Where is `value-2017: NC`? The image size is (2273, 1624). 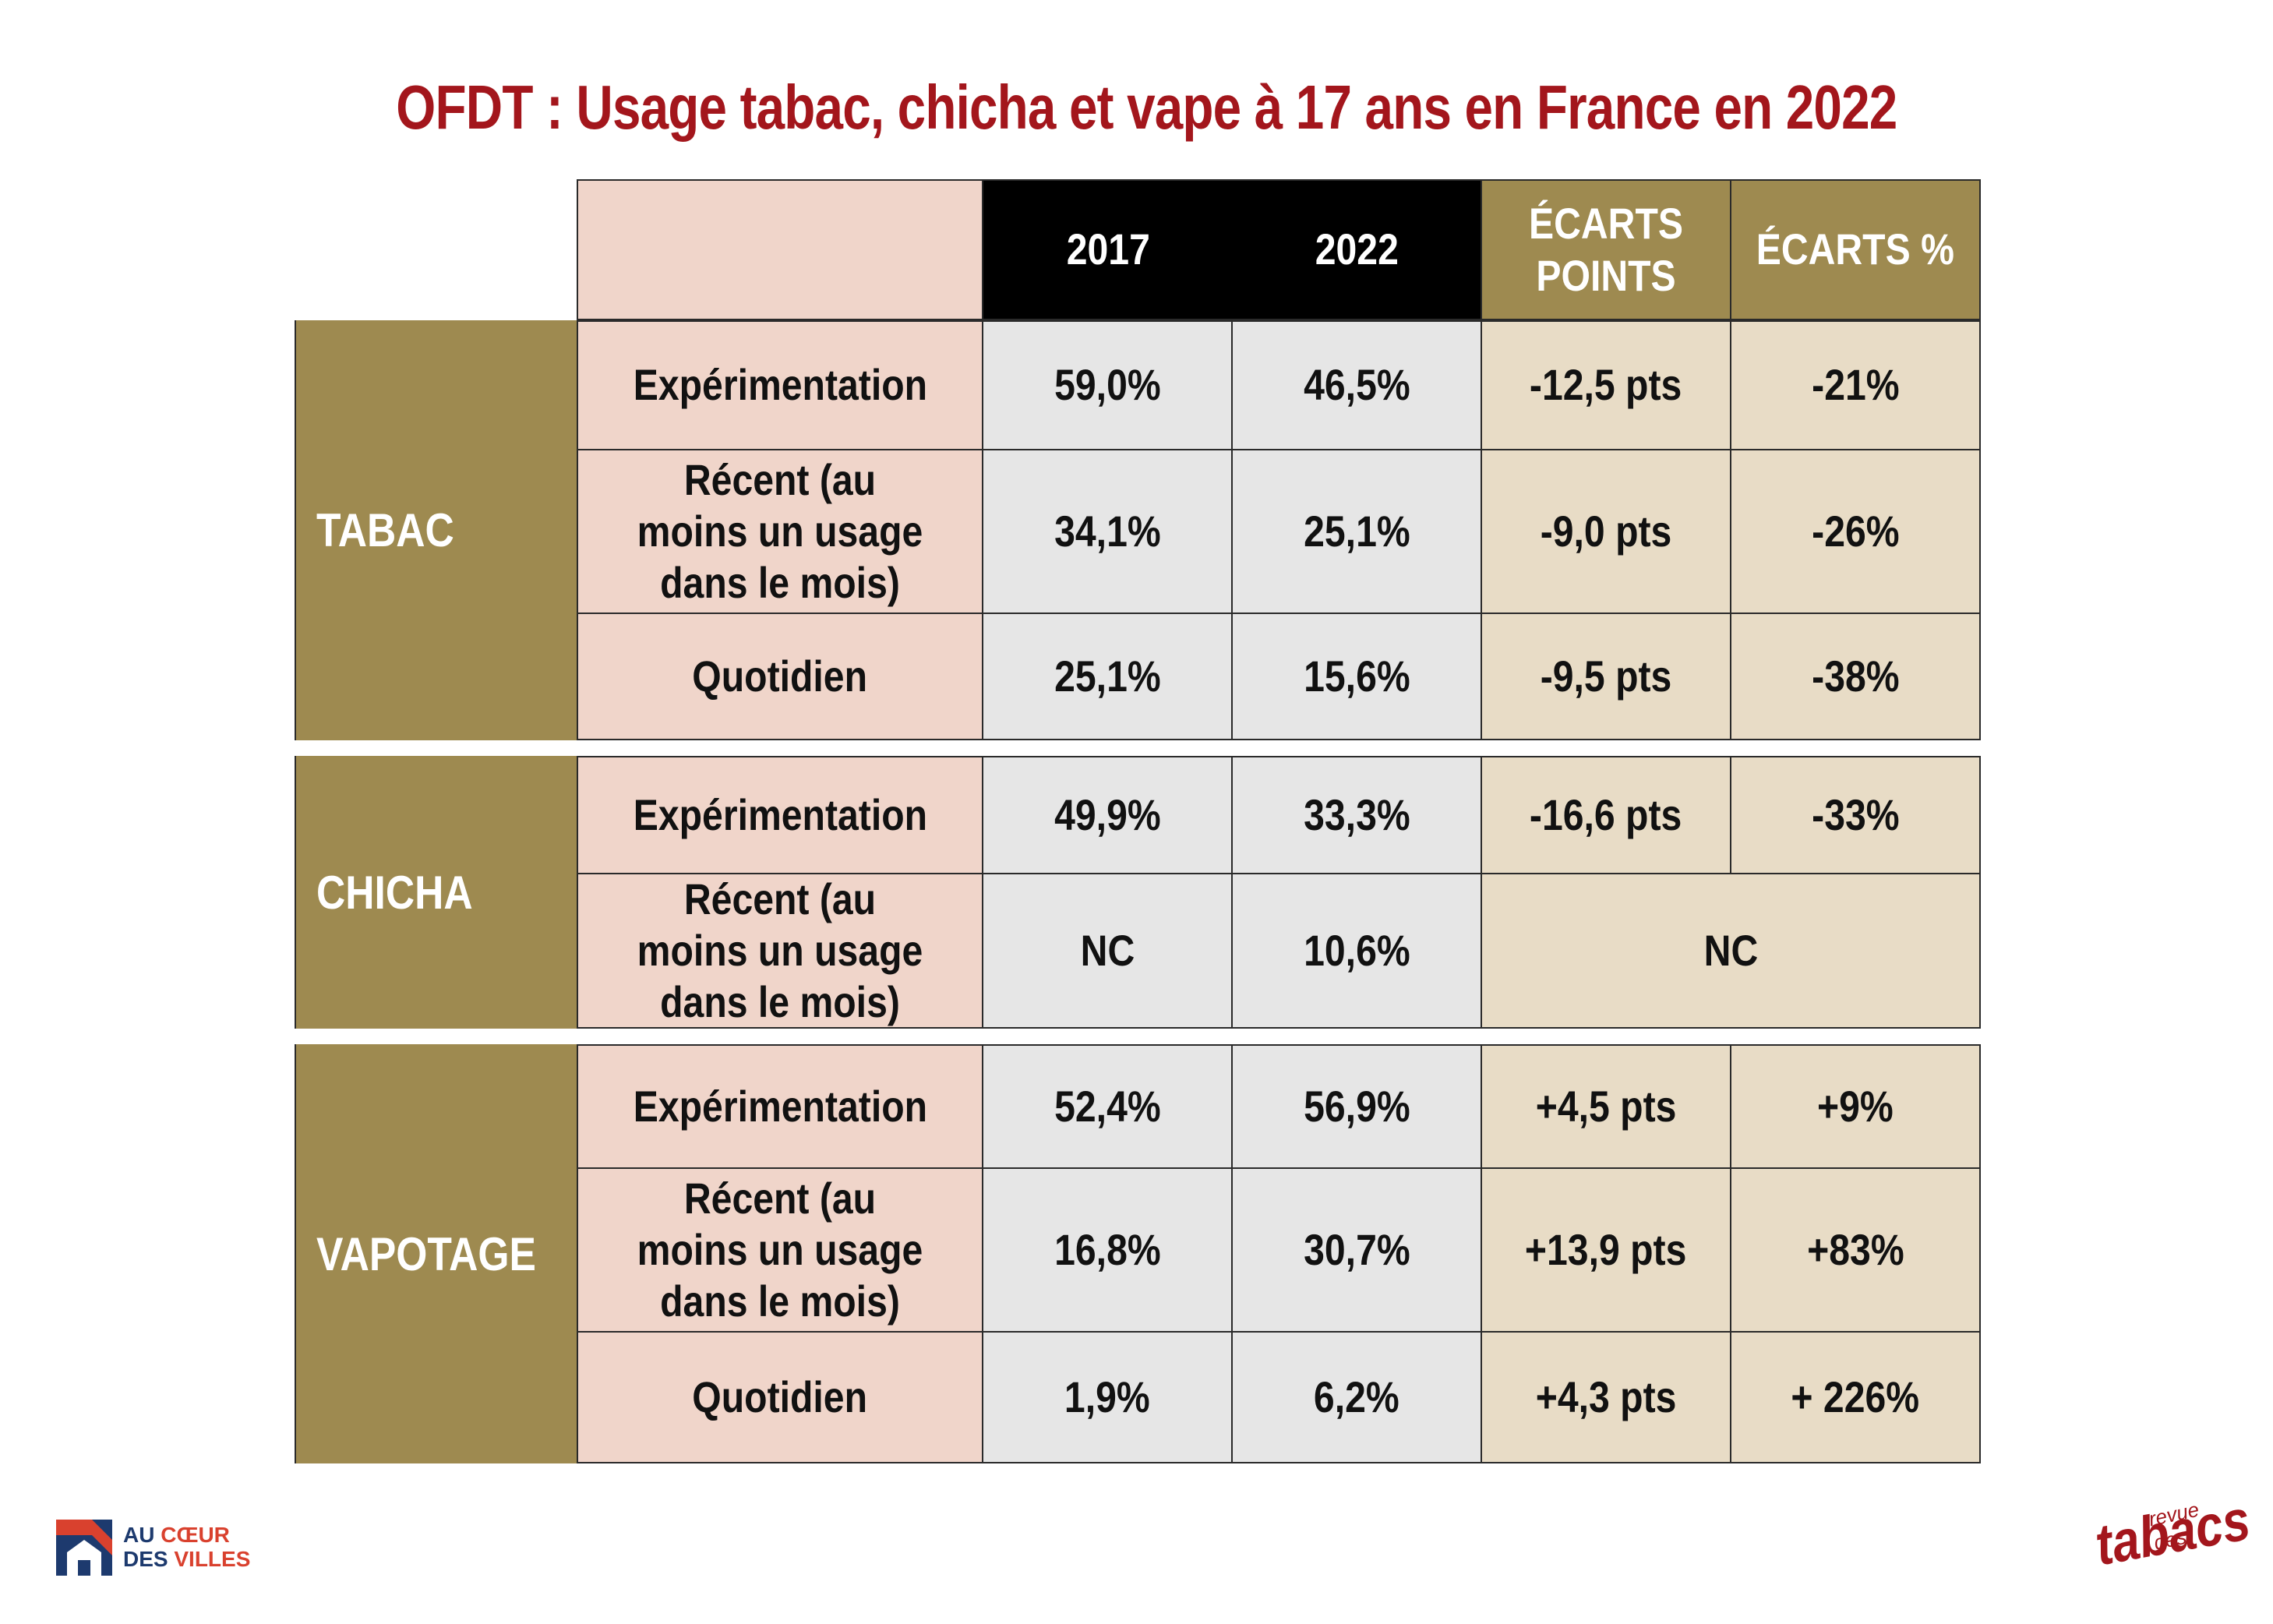
value-2017: NC is located at coordinates (1108, 952).